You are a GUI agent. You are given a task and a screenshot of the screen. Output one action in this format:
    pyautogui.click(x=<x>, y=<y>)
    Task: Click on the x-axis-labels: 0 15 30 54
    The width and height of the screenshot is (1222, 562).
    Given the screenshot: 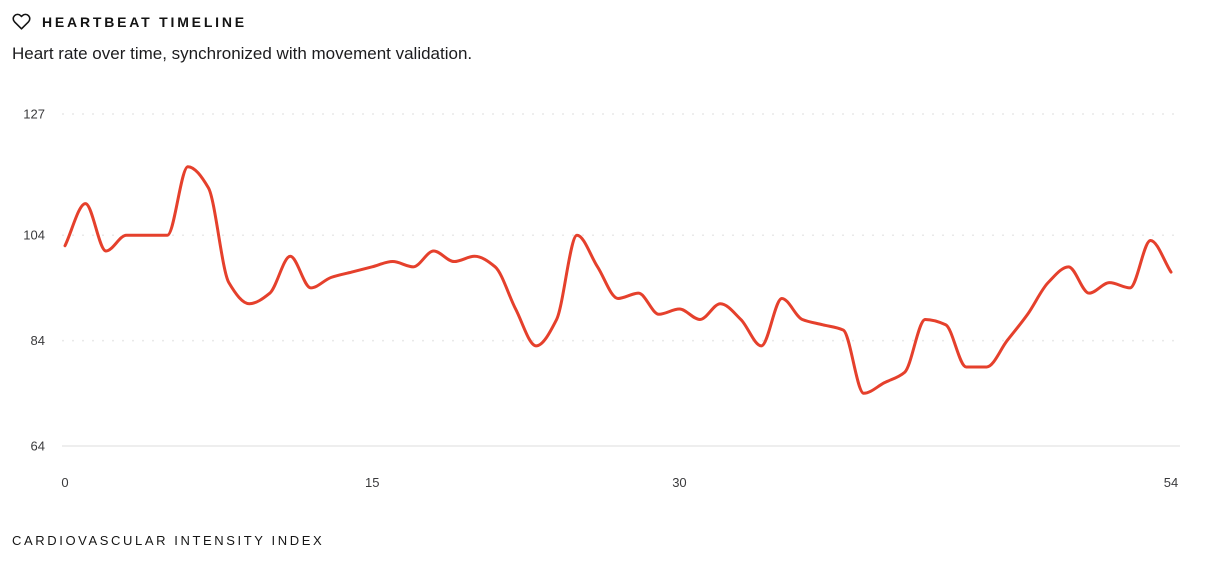 What is the action you would take?
    pyautogui.click(x=619, y=482)
    